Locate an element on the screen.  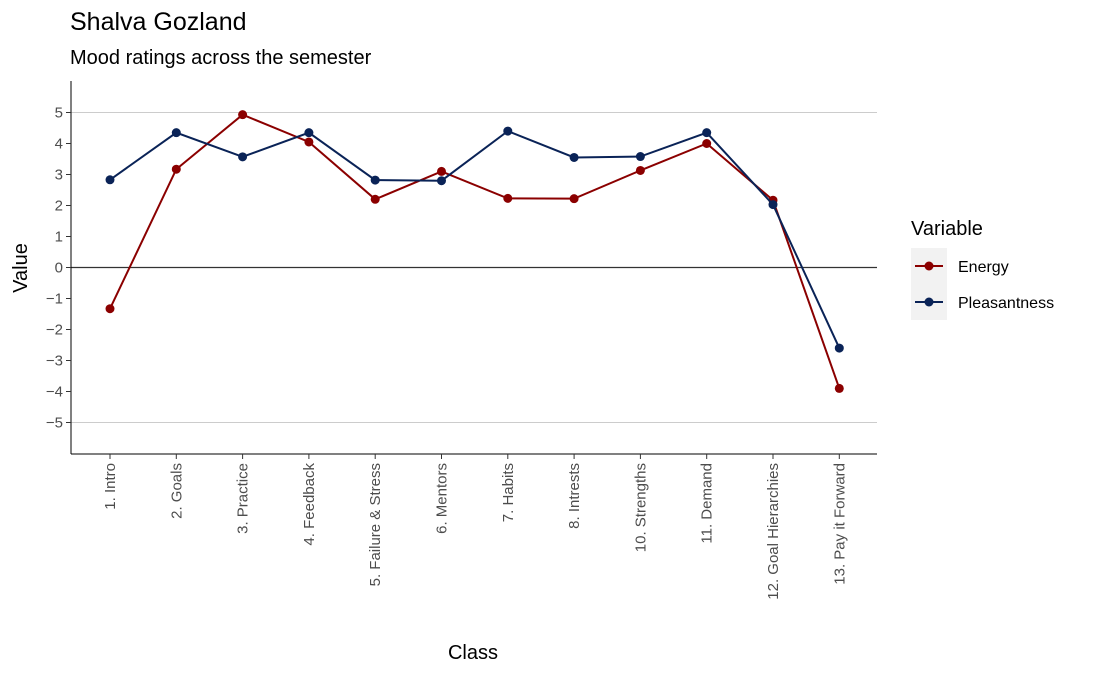
y-tick-label: −3 is located at coordinates (54, 361).